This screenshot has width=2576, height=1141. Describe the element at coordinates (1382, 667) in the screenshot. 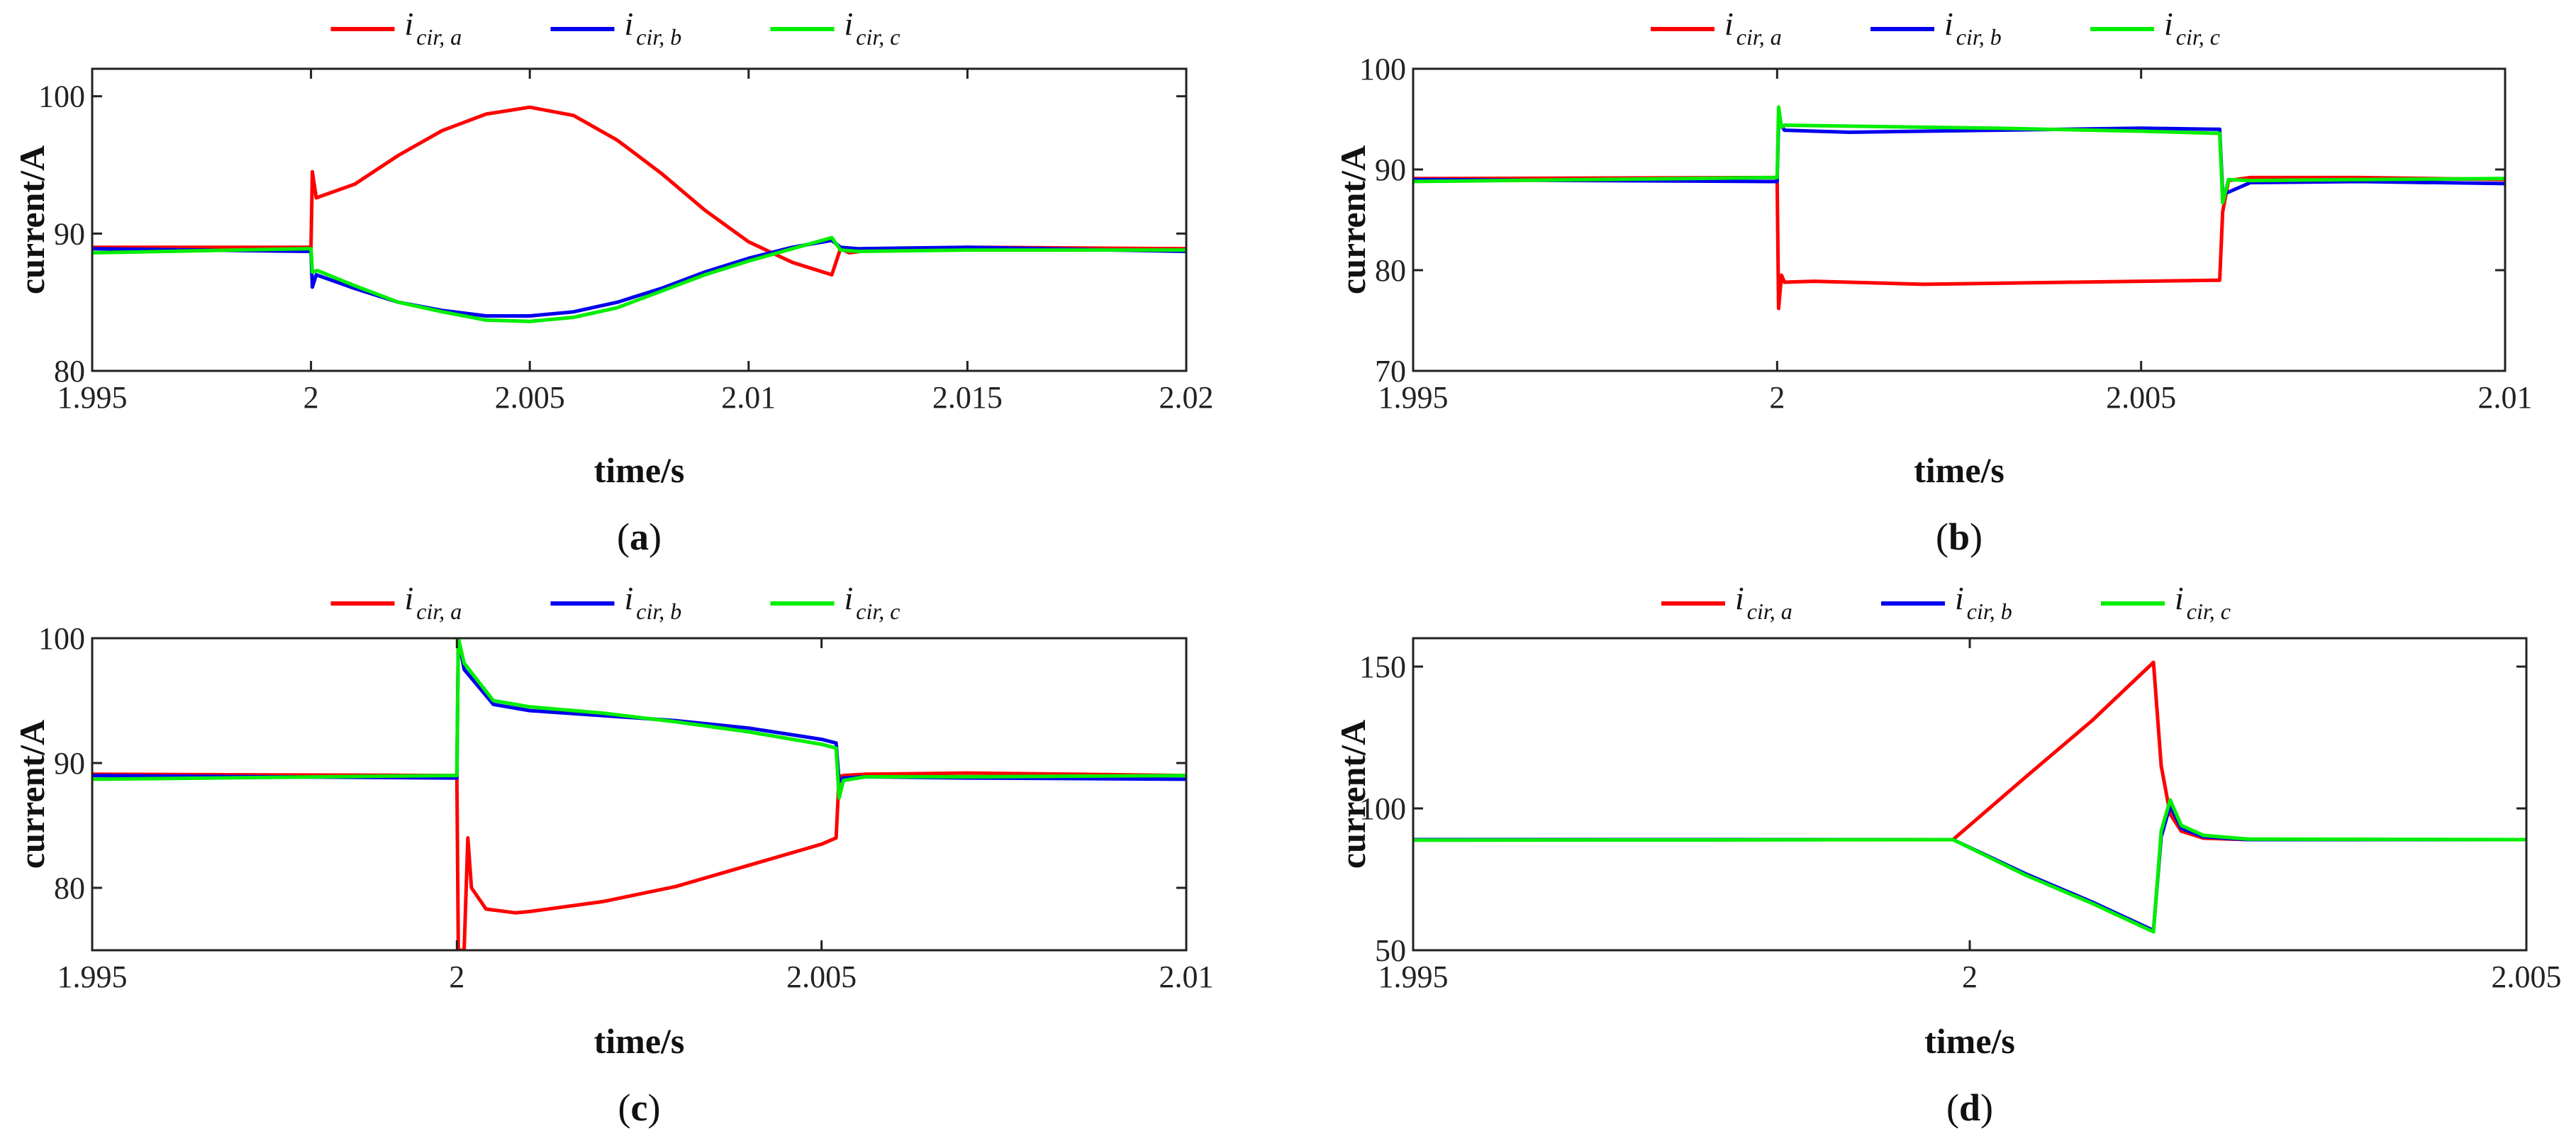

I see `y-tick-label: 150` at that location.